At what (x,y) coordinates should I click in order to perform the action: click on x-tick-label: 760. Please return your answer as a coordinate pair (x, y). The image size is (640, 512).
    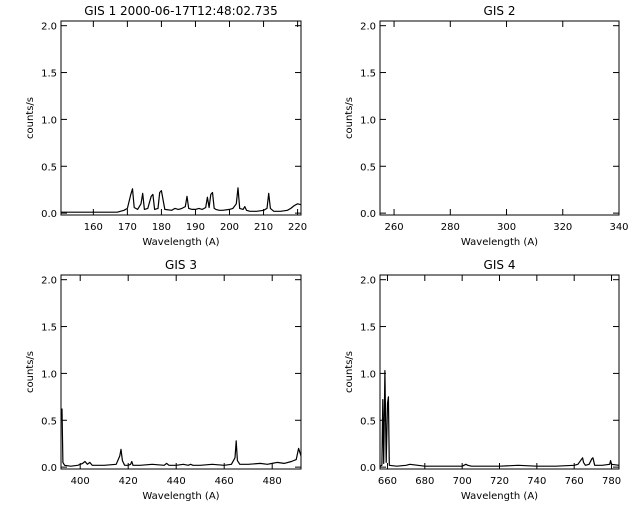
    Looking at the image, I should click on (574, 481).